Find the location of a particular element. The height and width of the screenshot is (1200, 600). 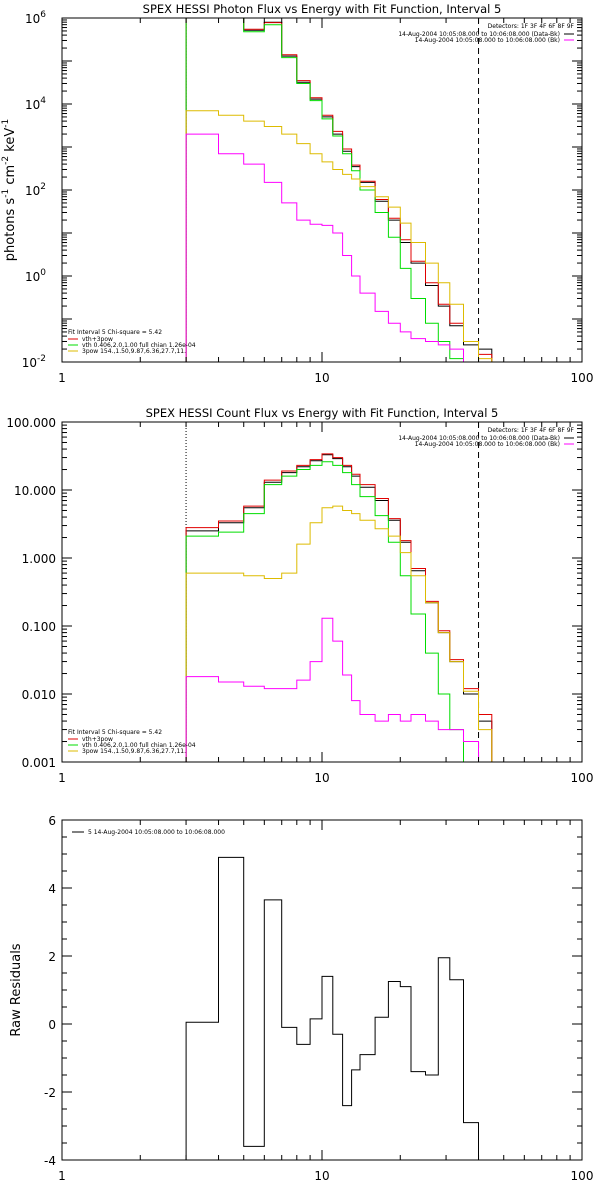

y-tick-label: 4 is located at coordinates (52, 889).